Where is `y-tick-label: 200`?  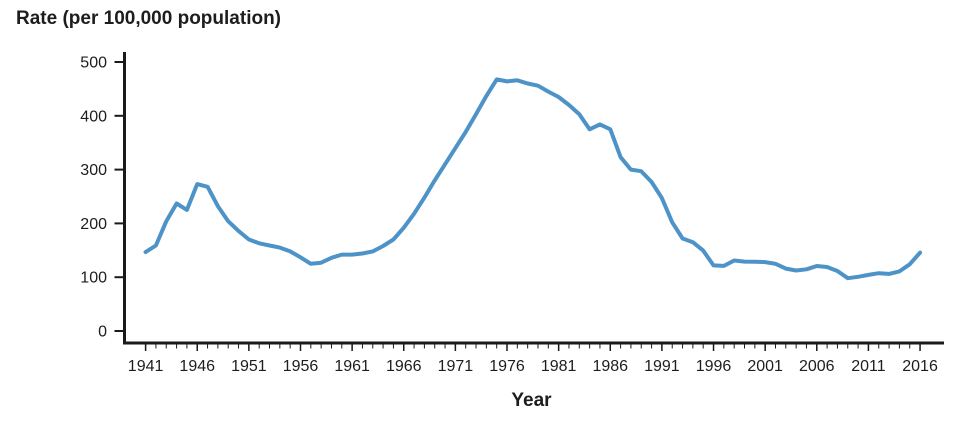 y-tick-label: 200 is located at coordinates (93, 224).